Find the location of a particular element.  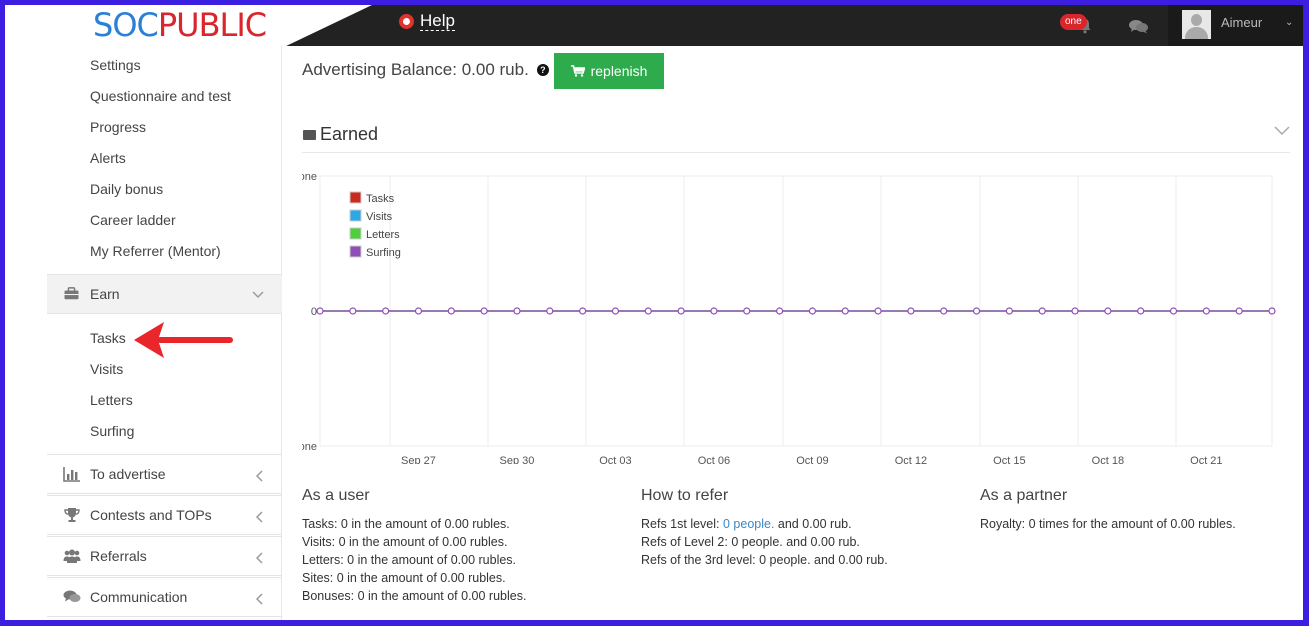

sidebar-item-progress: Progress is located at coordinates (118, 127).